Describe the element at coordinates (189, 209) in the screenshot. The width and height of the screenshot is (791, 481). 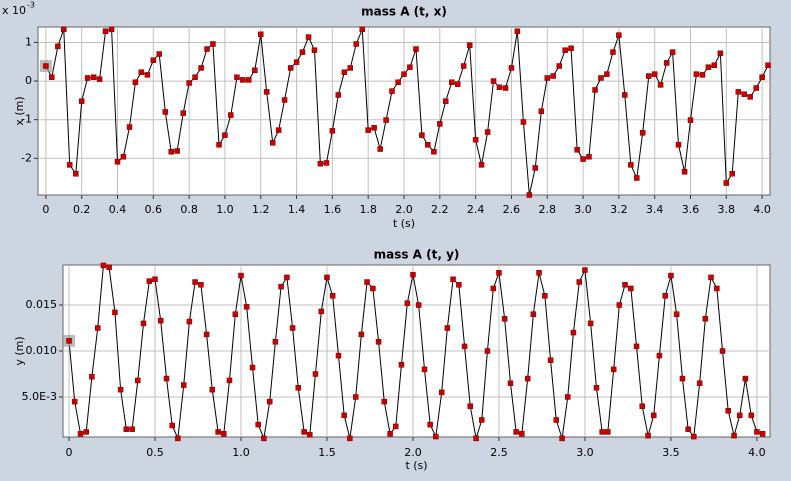
I see `x-tick-label: 0.8` at that location.